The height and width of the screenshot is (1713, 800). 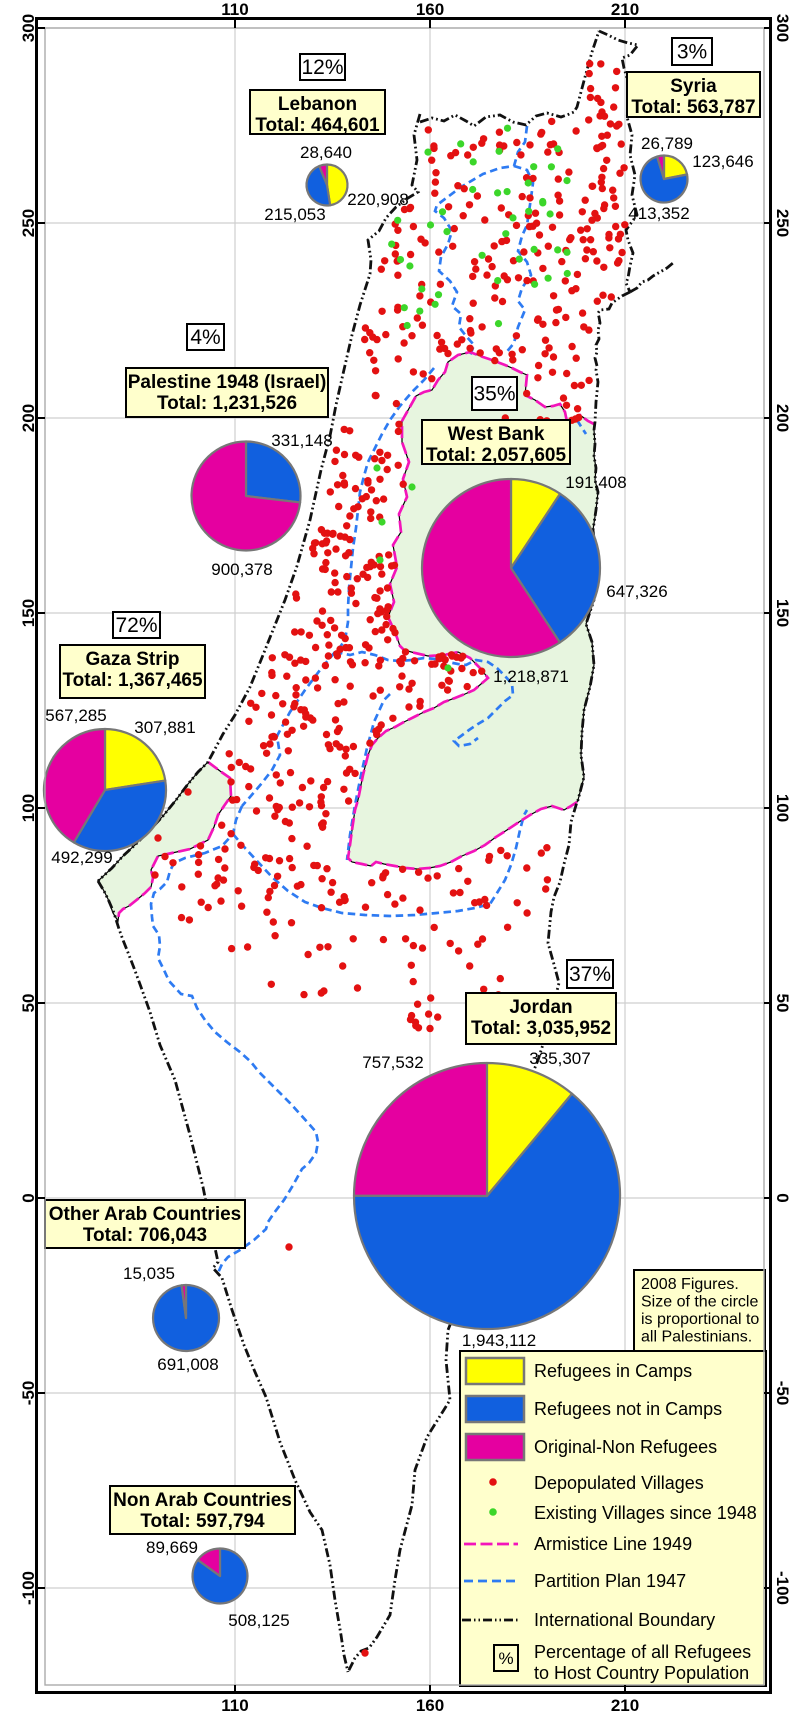 What do you see at coordinates (258, 1620) in the screenshot?
I see `svg-text: 508,125` at bounding box center [258, 1620].